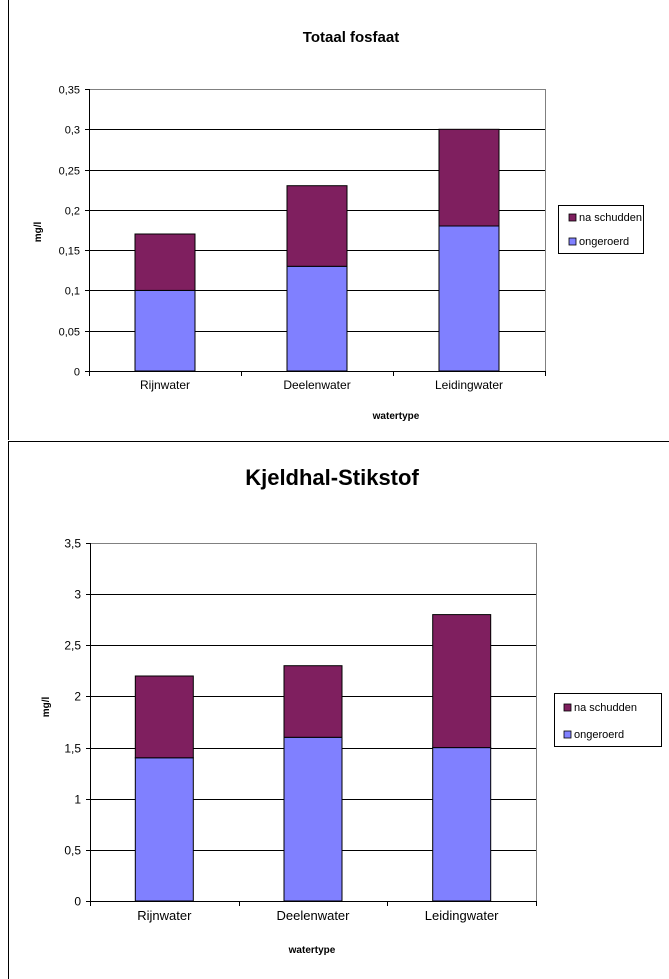  Describe the element at coordinates (72, 851) in the screenshot. I see `y-tick-label: 0,5` at that location.